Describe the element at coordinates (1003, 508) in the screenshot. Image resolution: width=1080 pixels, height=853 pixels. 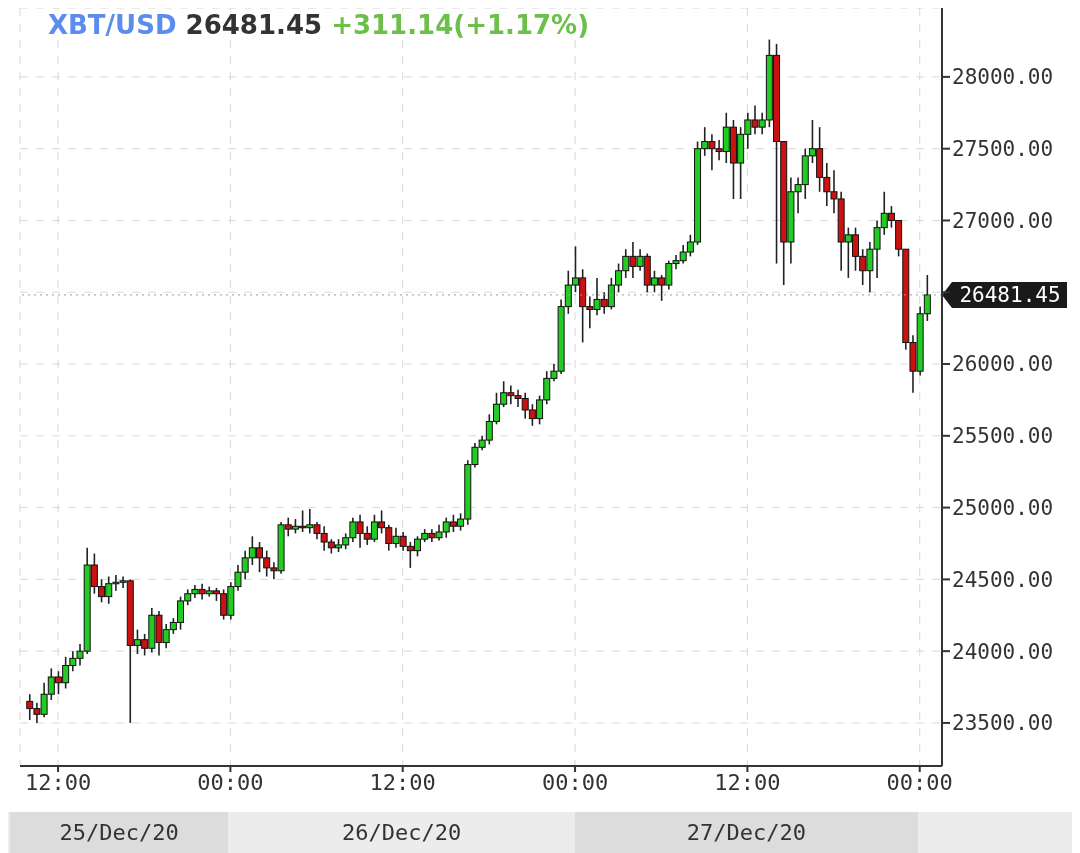
I see `y-tick-label: 25000.00` at that location.